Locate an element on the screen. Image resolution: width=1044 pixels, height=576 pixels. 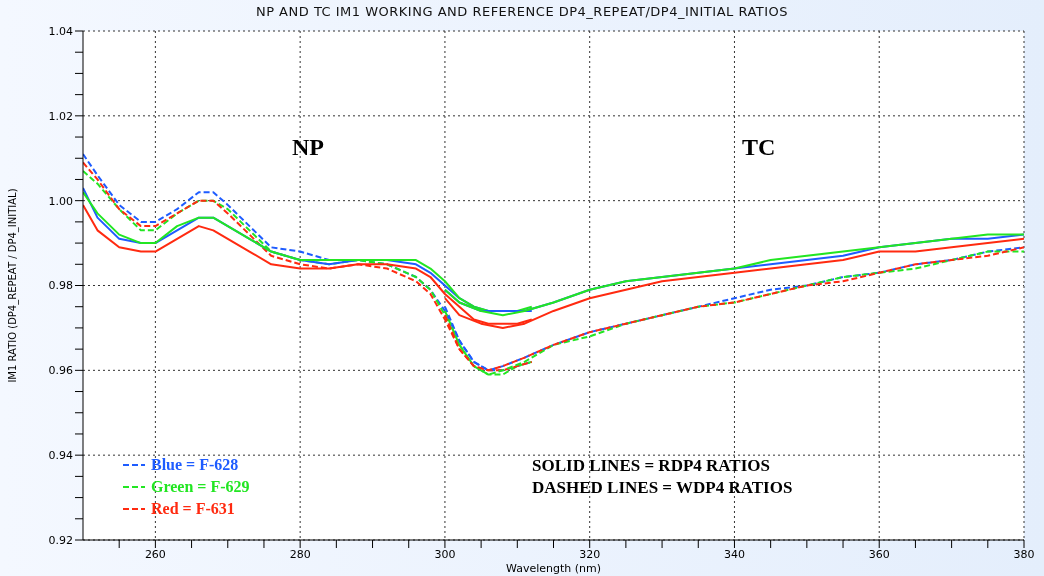
y-tick-label: 0.92 is located at coordinates (60, 540).